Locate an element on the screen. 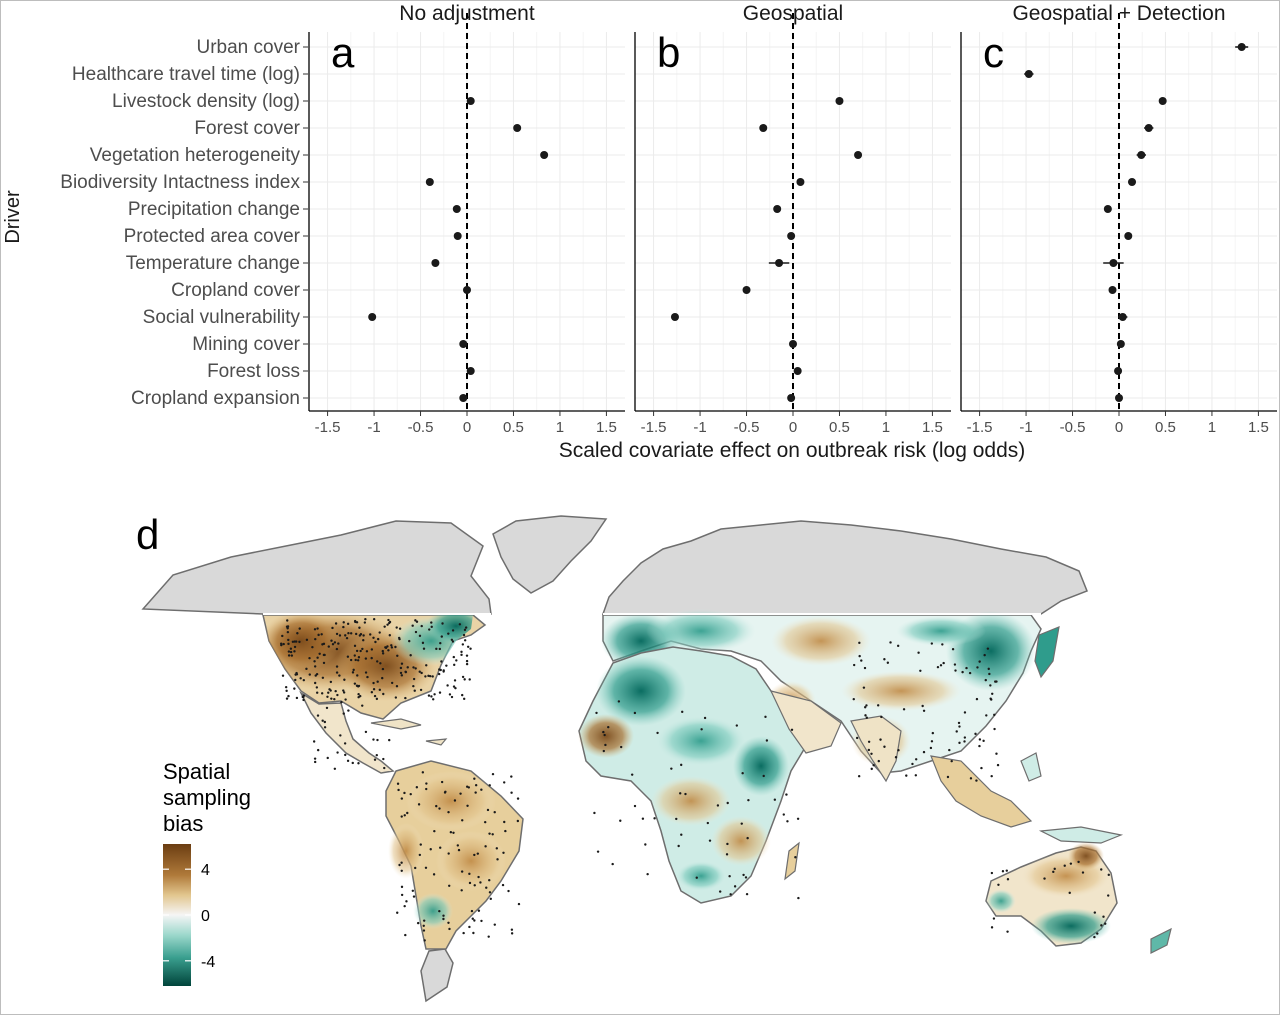 Image resolution: width=1280 pixels, height=1019 pixels. region-japan is located at coordinates (1047, 652).